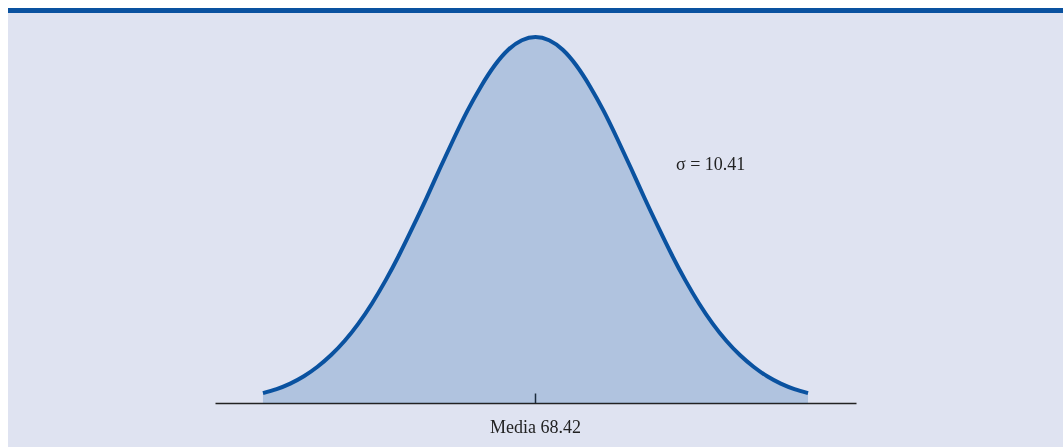  What do you see at coordinates (535, 427) in the screenshot?
I see `text: Media 68.42` at bounding box center [535, 427].